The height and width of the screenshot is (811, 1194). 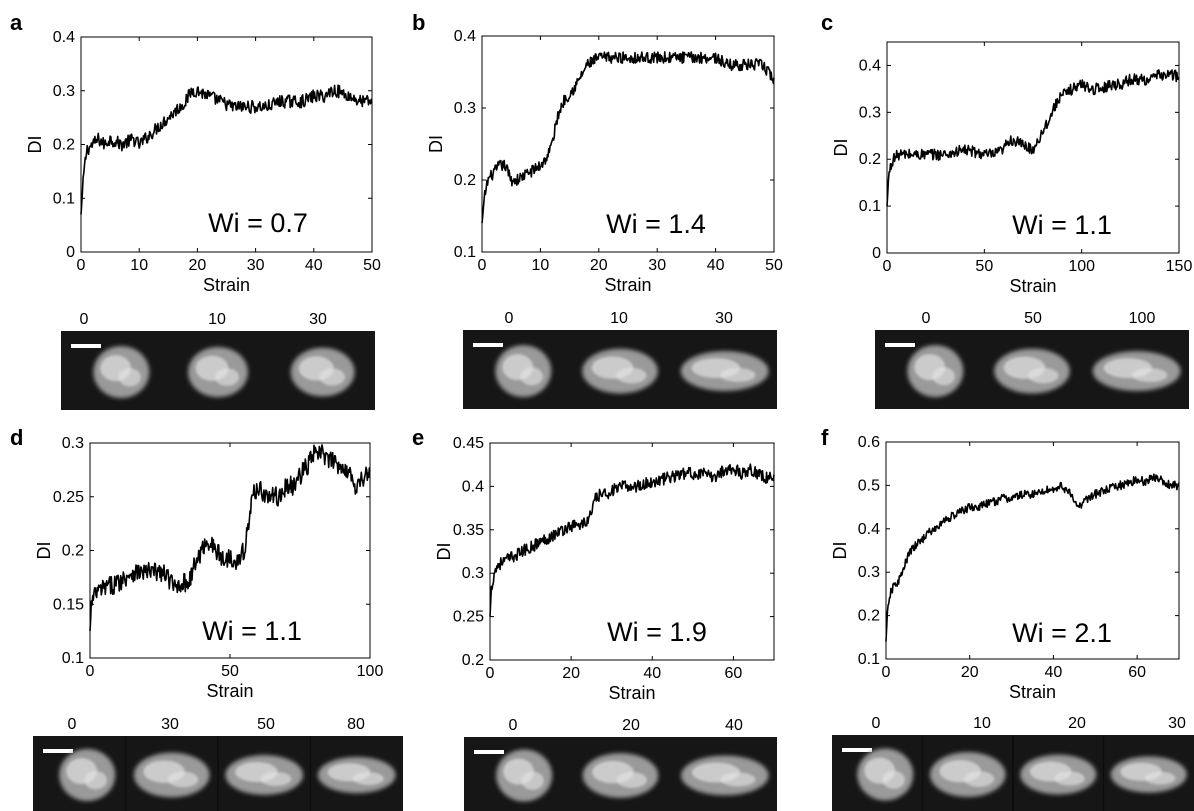 I want to click on wi-annotation: Wi = 0.7, so click(x=258, y=223).